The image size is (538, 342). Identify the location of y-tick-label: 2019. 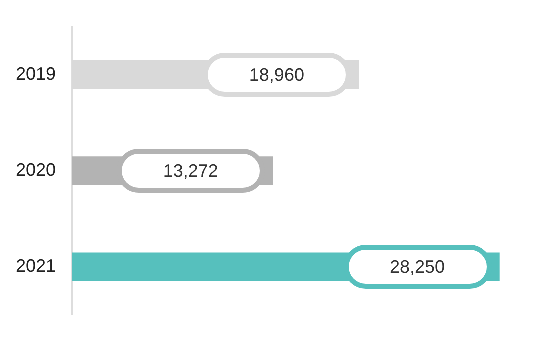
(36, 74).